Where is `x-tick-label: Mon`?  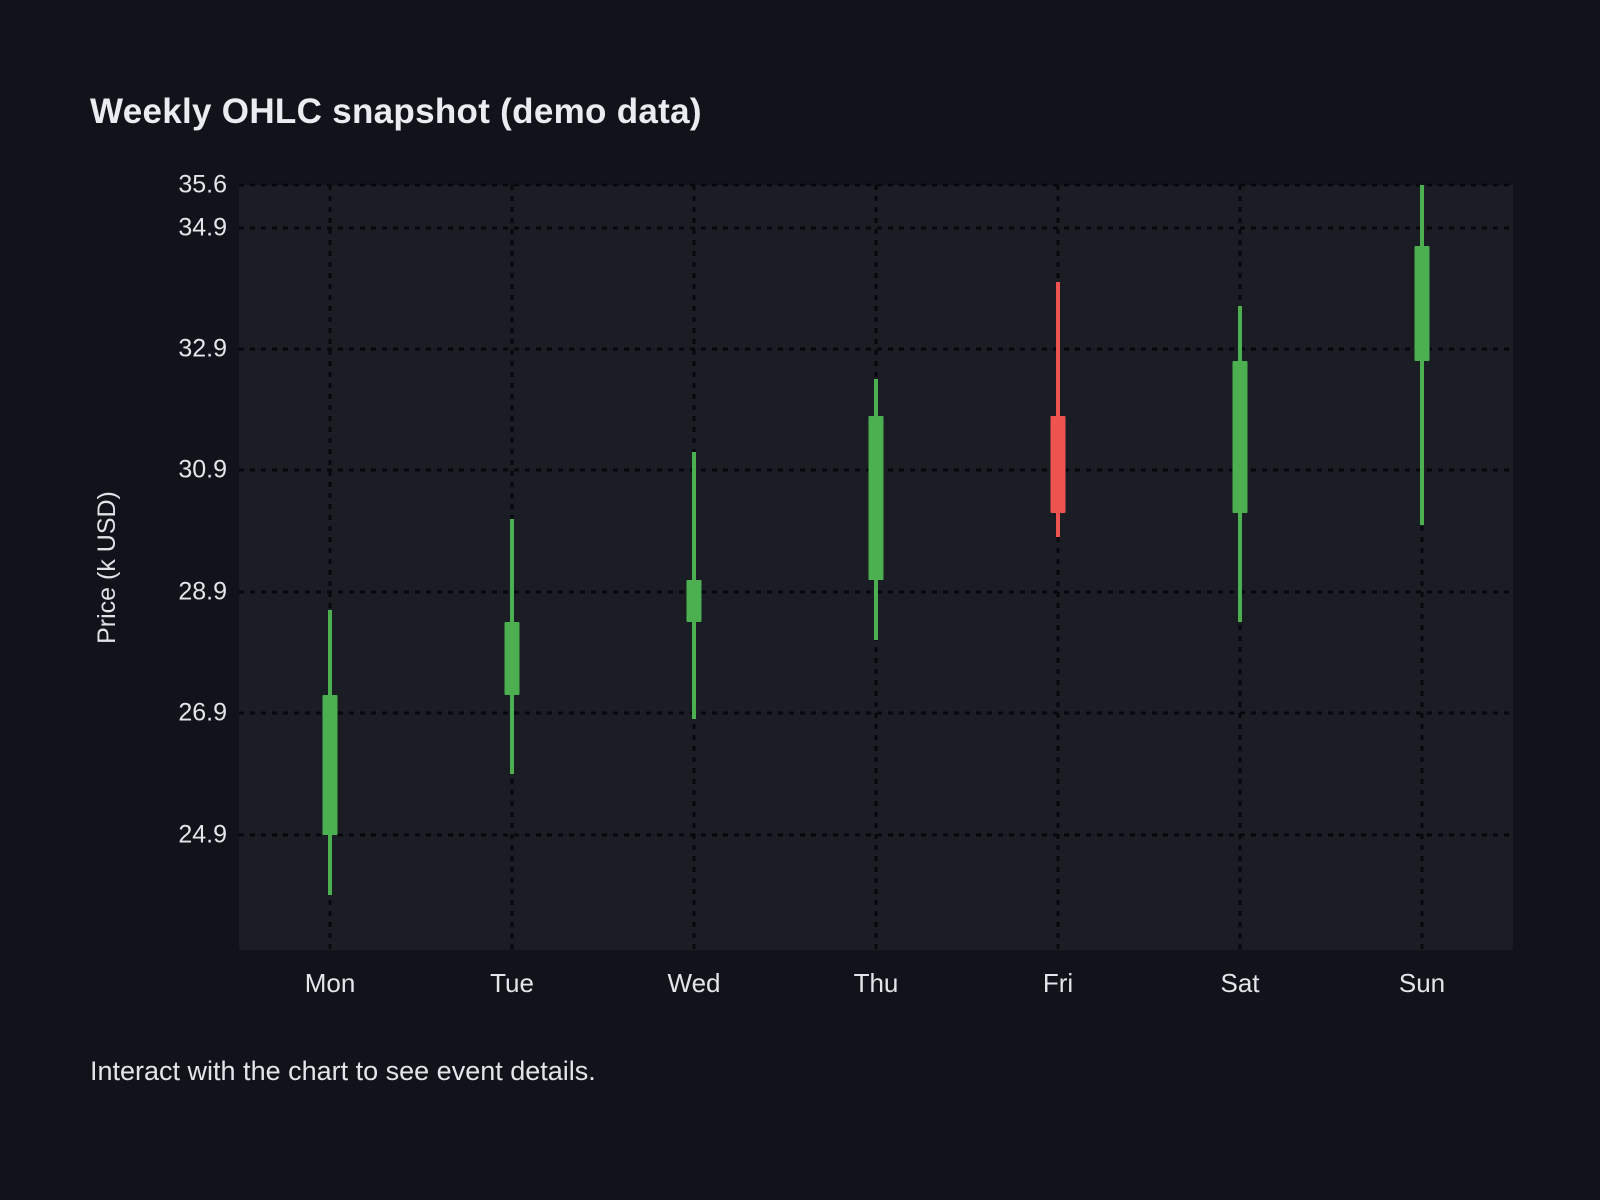 x-tick-label: Mon is located at coordinates (330, 983).